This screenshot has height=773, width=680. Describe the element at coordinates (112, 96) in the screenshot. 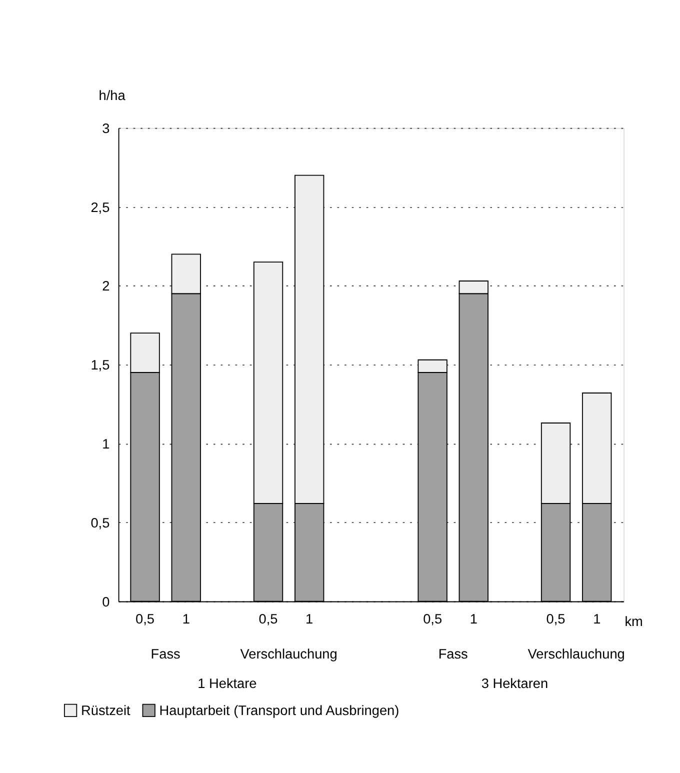

I see `y-axis-title: h/ha` at that location.